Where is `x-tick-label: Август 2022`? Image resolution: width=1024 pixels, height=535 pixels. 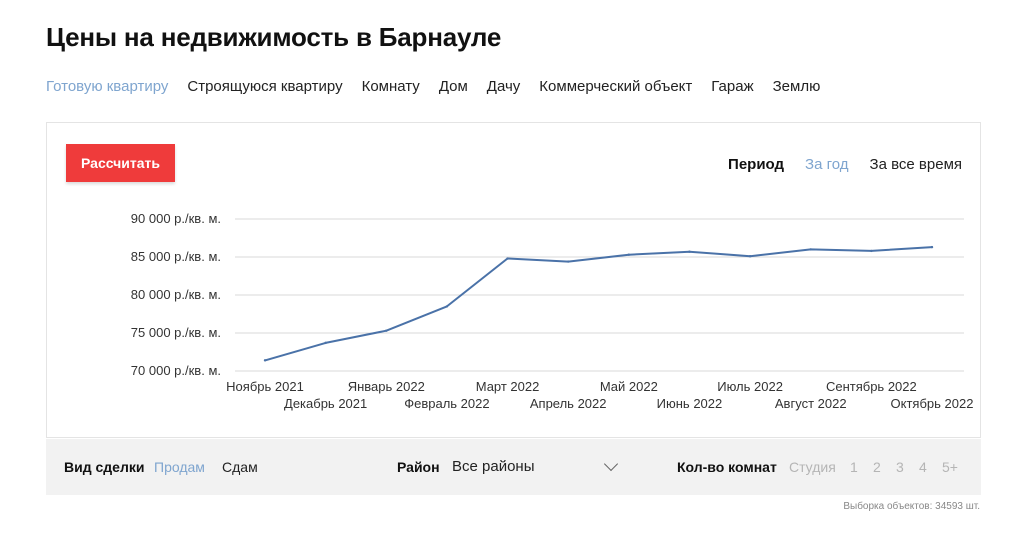
x-tick-label: Август 2022 is located at coordinates (811, 403).